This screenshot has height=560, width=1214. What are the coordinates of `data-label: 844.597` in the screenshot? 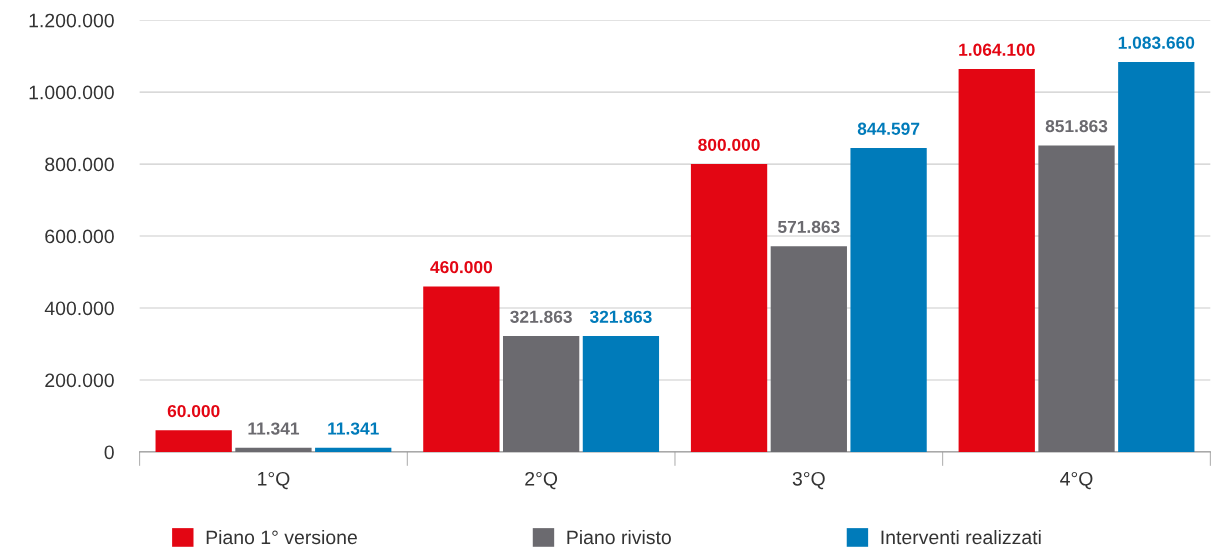 It's located at (888, 128).